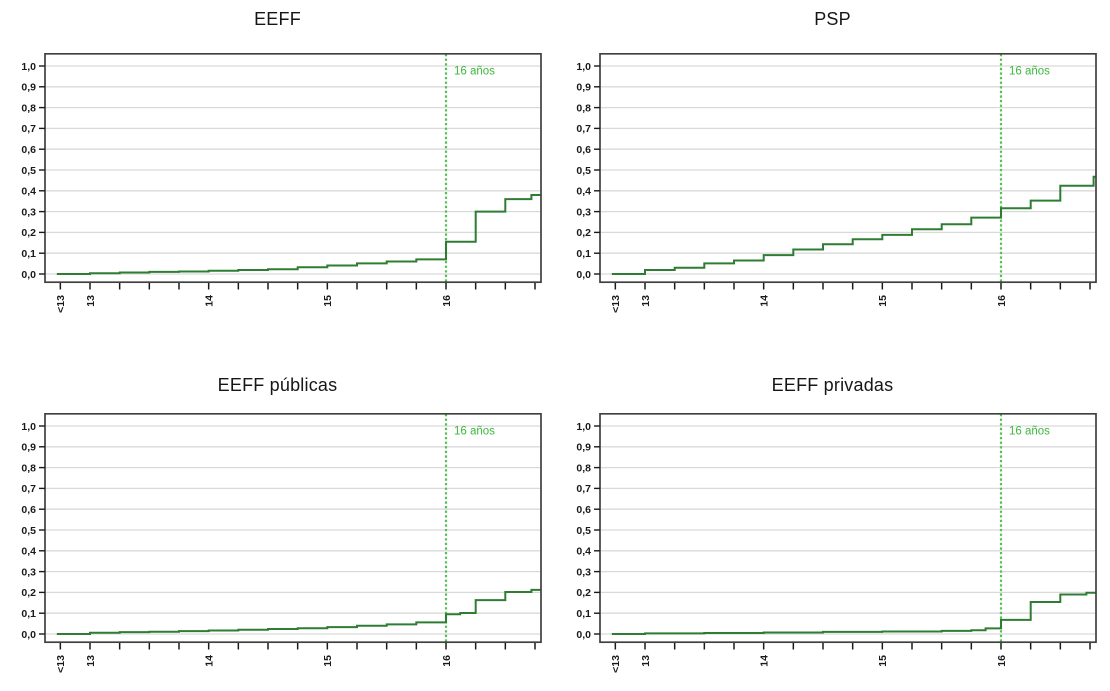  Describe the element at coordinates (277, 385) in the screenshot. I see `panel-title: EEFF públicas` at that location.